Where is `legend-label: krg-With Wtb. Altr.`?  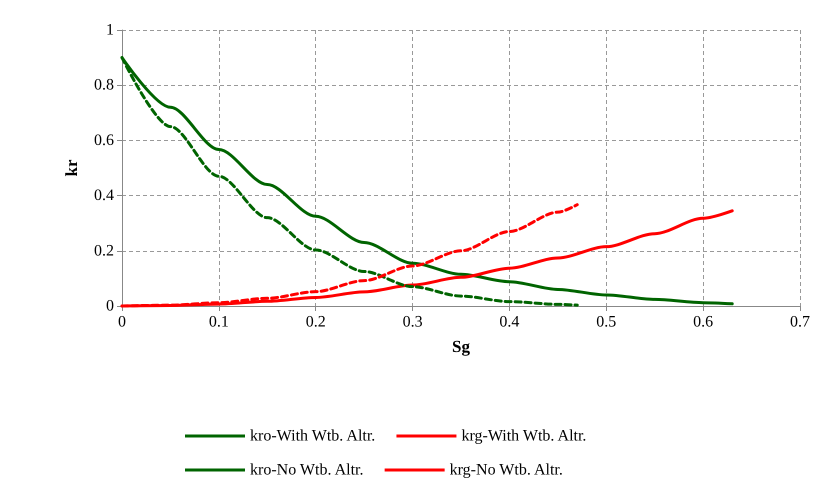 legend-label: krg-With Wtb. Altr. is located at coordinates (523, 436).